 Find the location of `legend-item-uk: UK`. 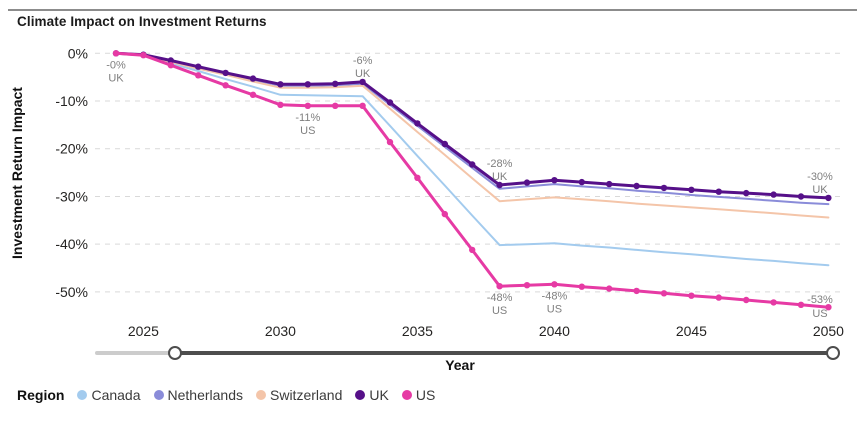

legend-item-uk: UK is located at coordinates (372, 395).